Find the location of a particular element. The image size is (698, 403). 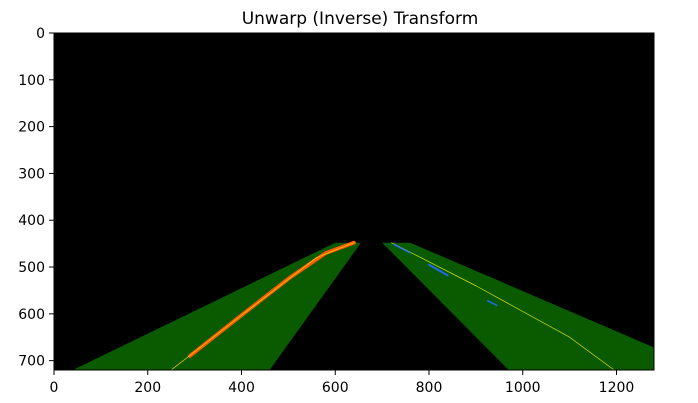

x-tick-label: 200 is located at coordinates (147, 388).